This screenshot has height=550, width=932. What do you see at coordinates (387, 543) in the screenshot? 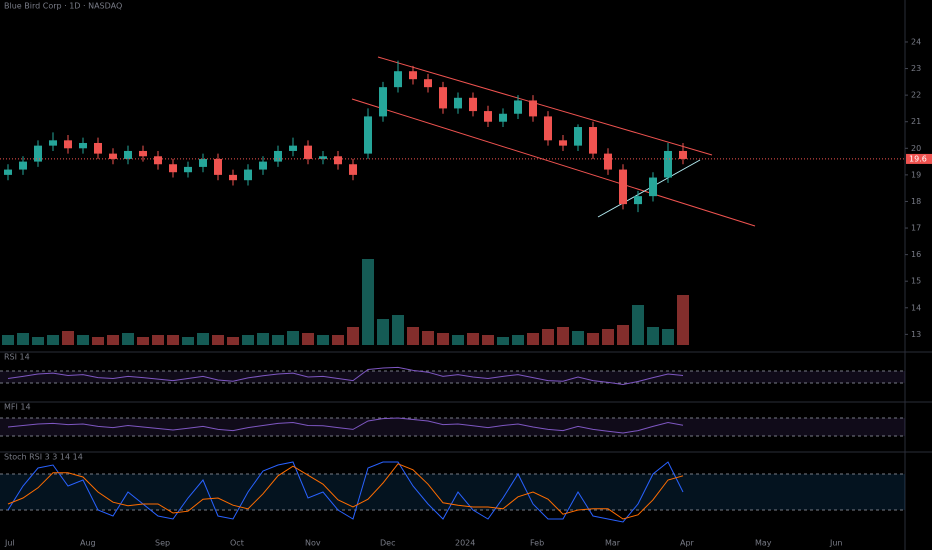
I see `x-tick-label: Dec` at bounding box center [387, 543].